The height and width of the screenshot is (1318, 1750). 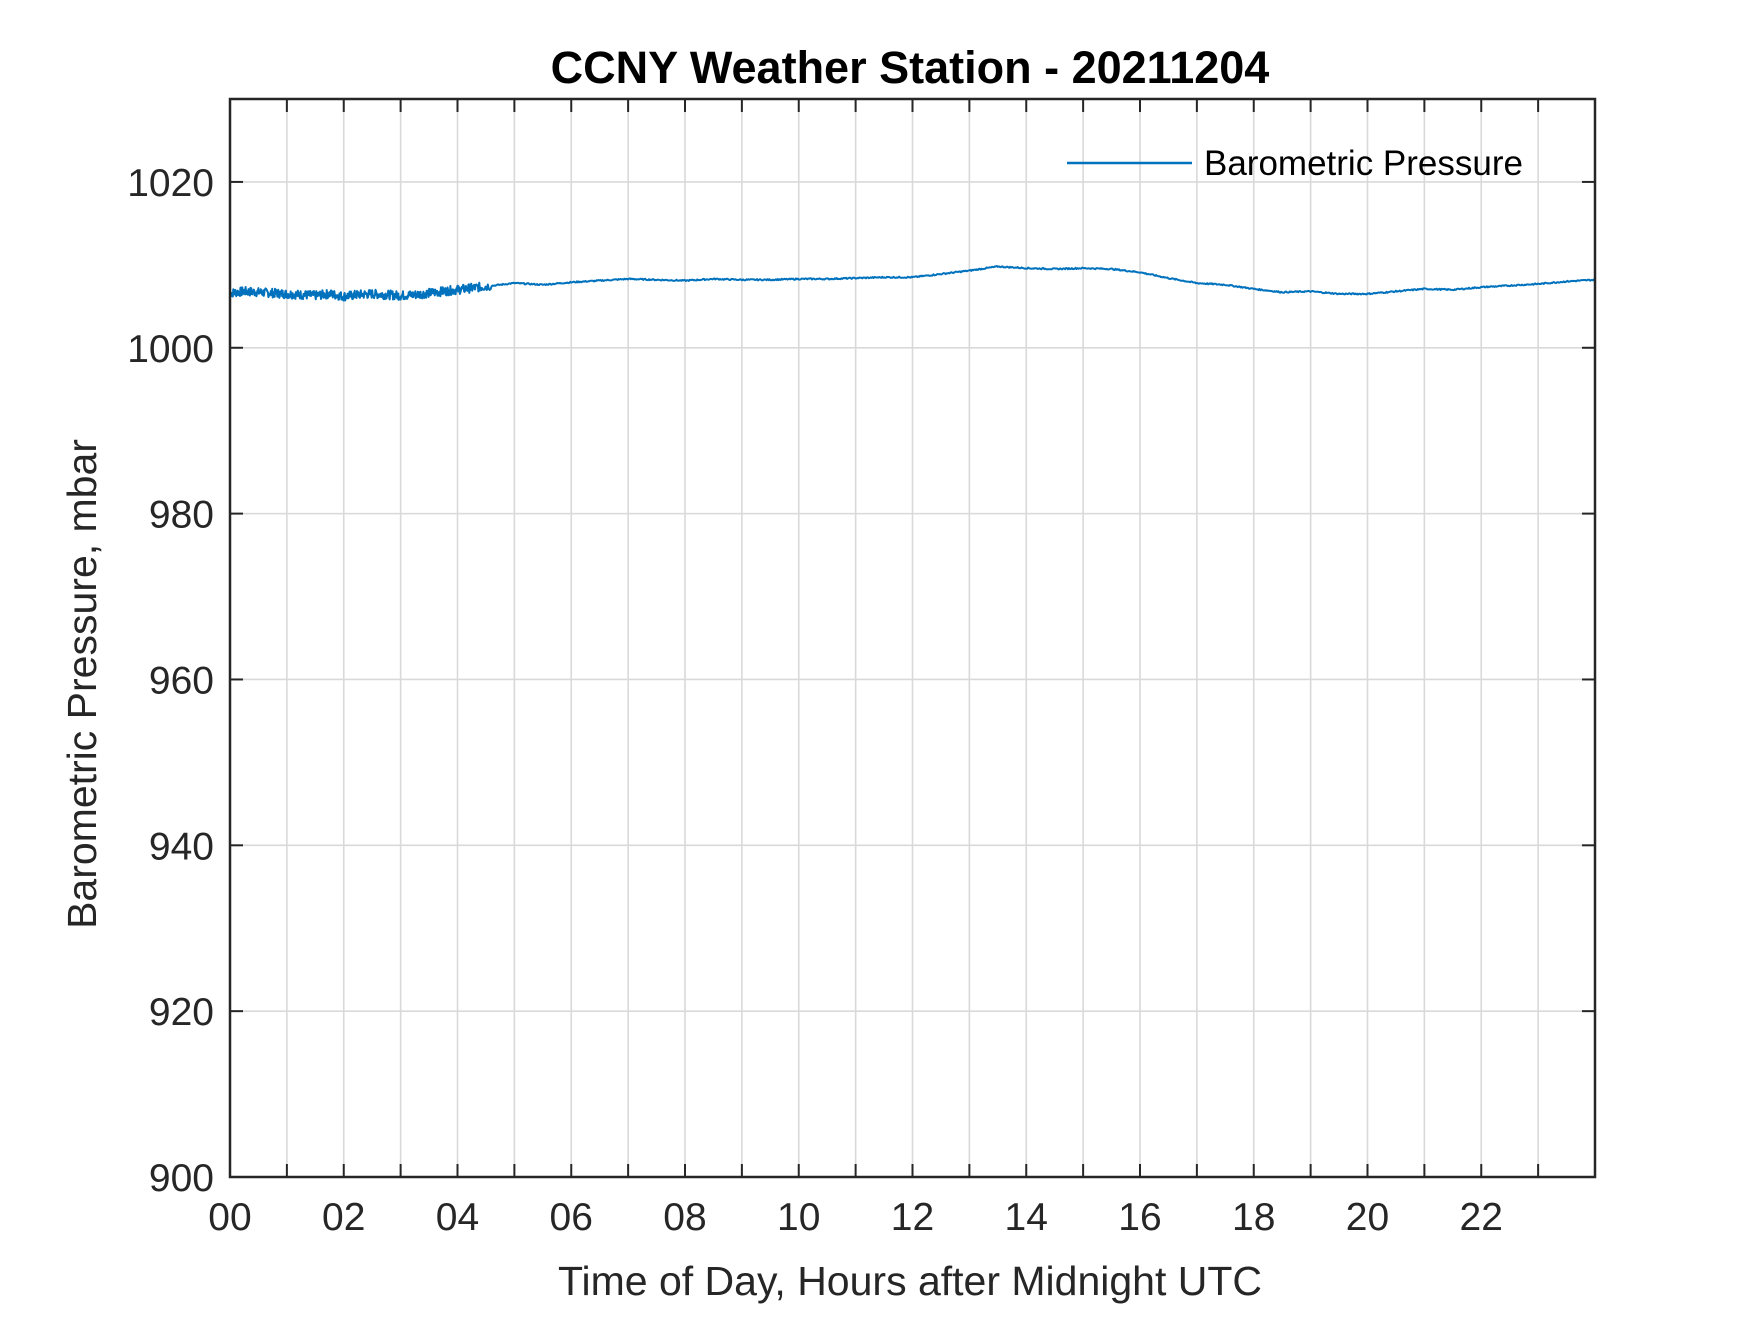 What do you see at coordinates (910, 1281) in the screenshot?
I see `x-axis-label: Time of Day, Hours after Midnight UTC` at bounding box center [910, 1281].